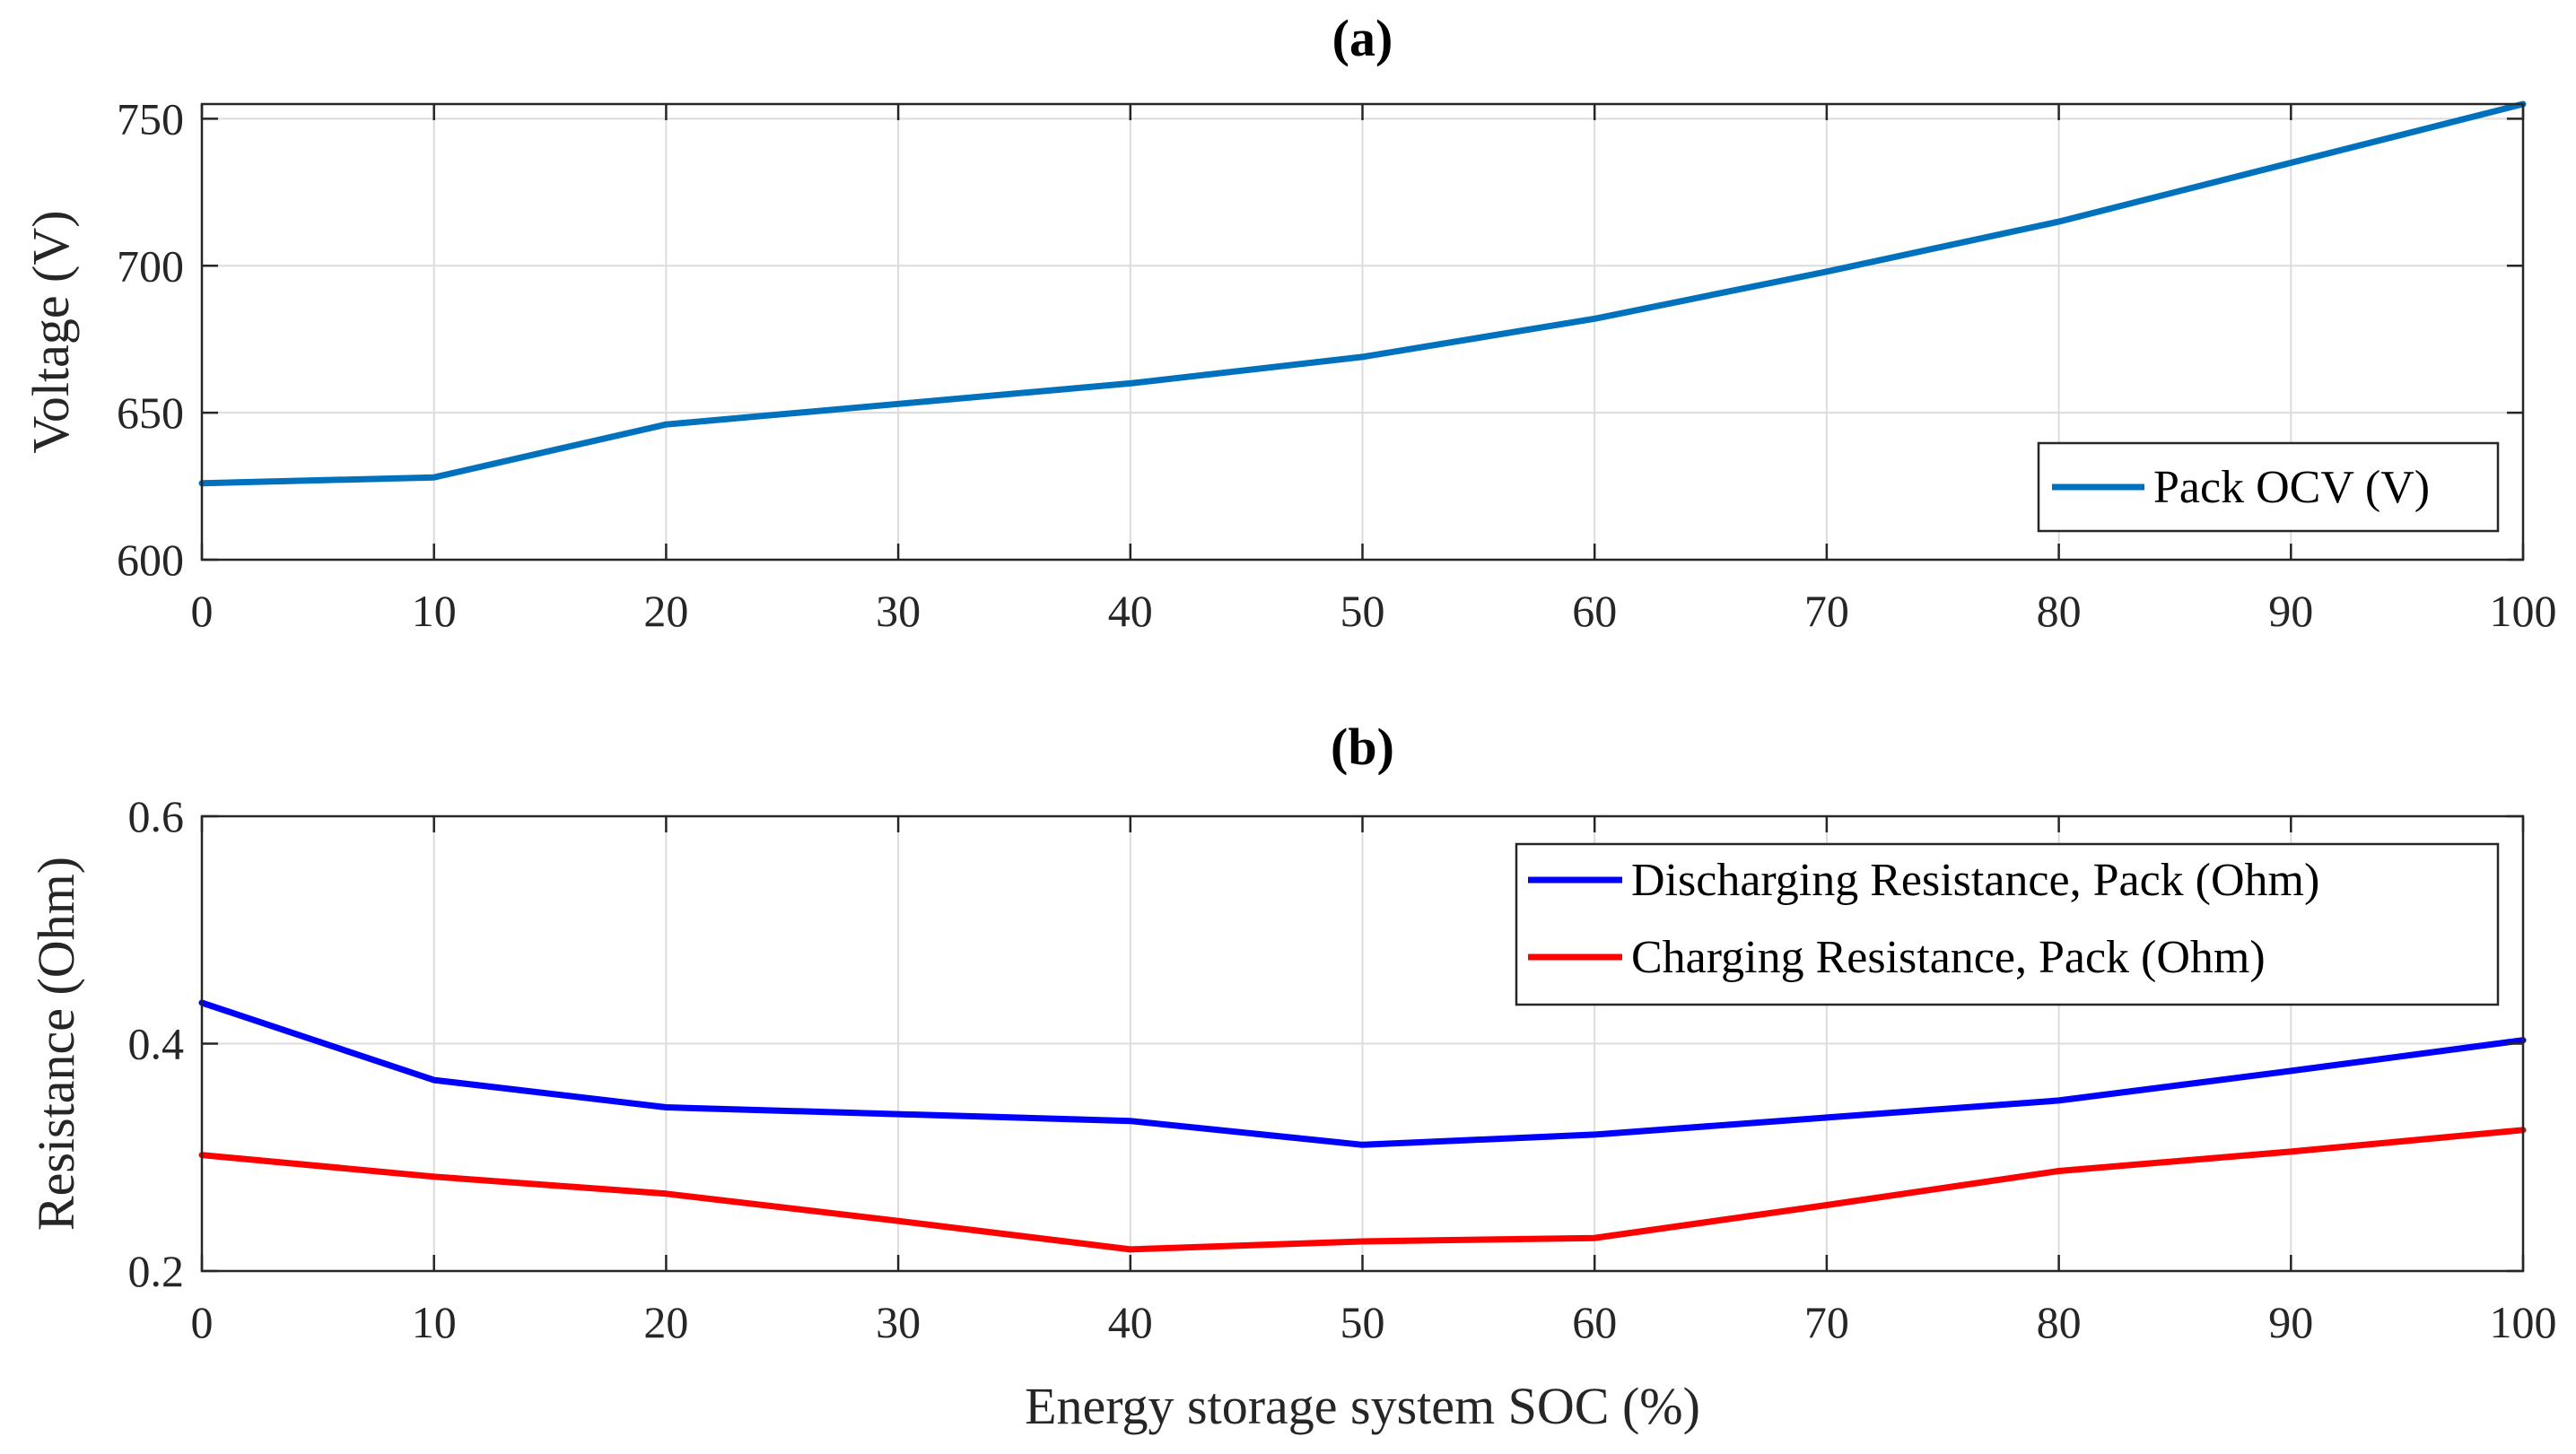 The width and height of the screenshot is (2576, 1454). Describe the element at coordinates (1363, 1406) in the screenshot. I see `x-axis-label: Energy storage system SOC (%)` at that location.